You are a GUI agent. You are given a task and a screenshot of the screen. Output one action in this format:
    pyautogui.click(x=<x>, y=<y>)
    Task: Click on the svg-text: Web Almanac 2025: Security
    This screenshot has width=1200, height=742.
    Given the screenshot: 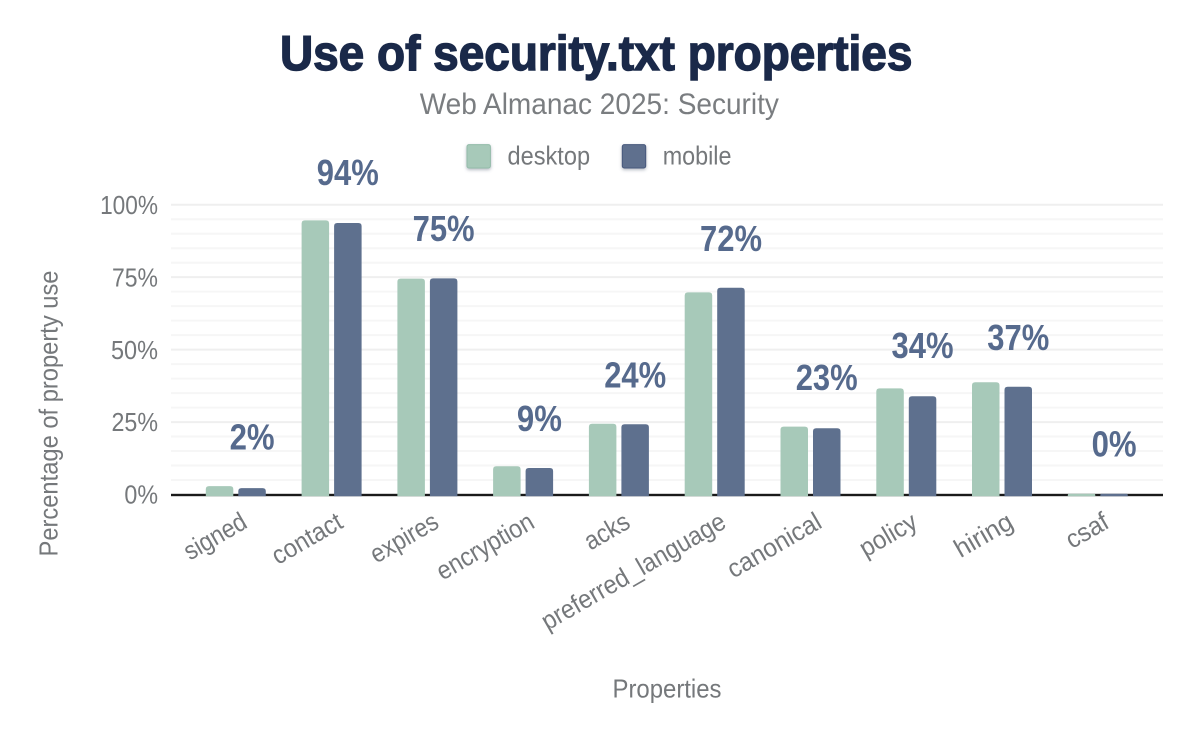 What is the action you would take?
    pyautogui.click(x=599, y=104)
    